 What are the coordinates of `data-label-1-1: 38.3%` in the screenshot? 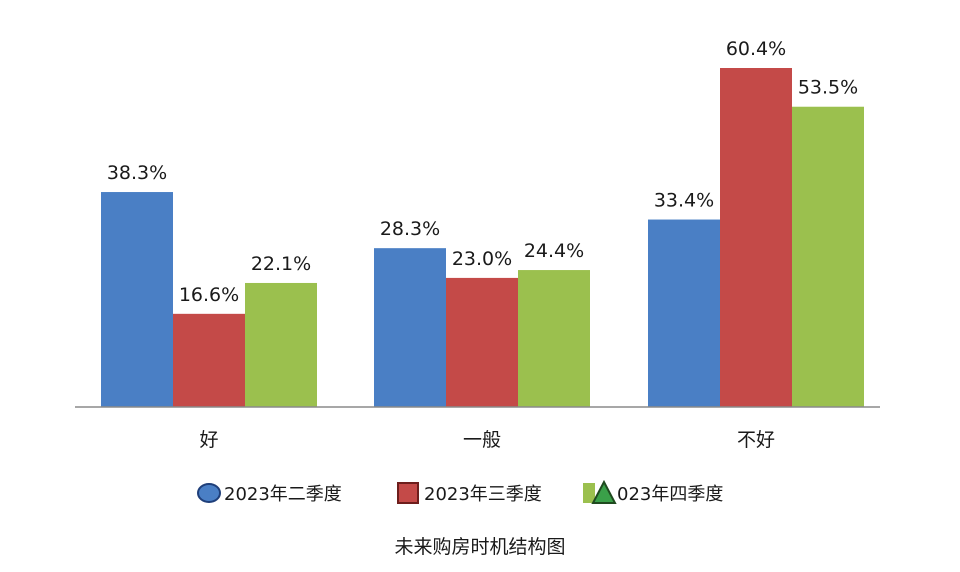 It's located at (137, 173).